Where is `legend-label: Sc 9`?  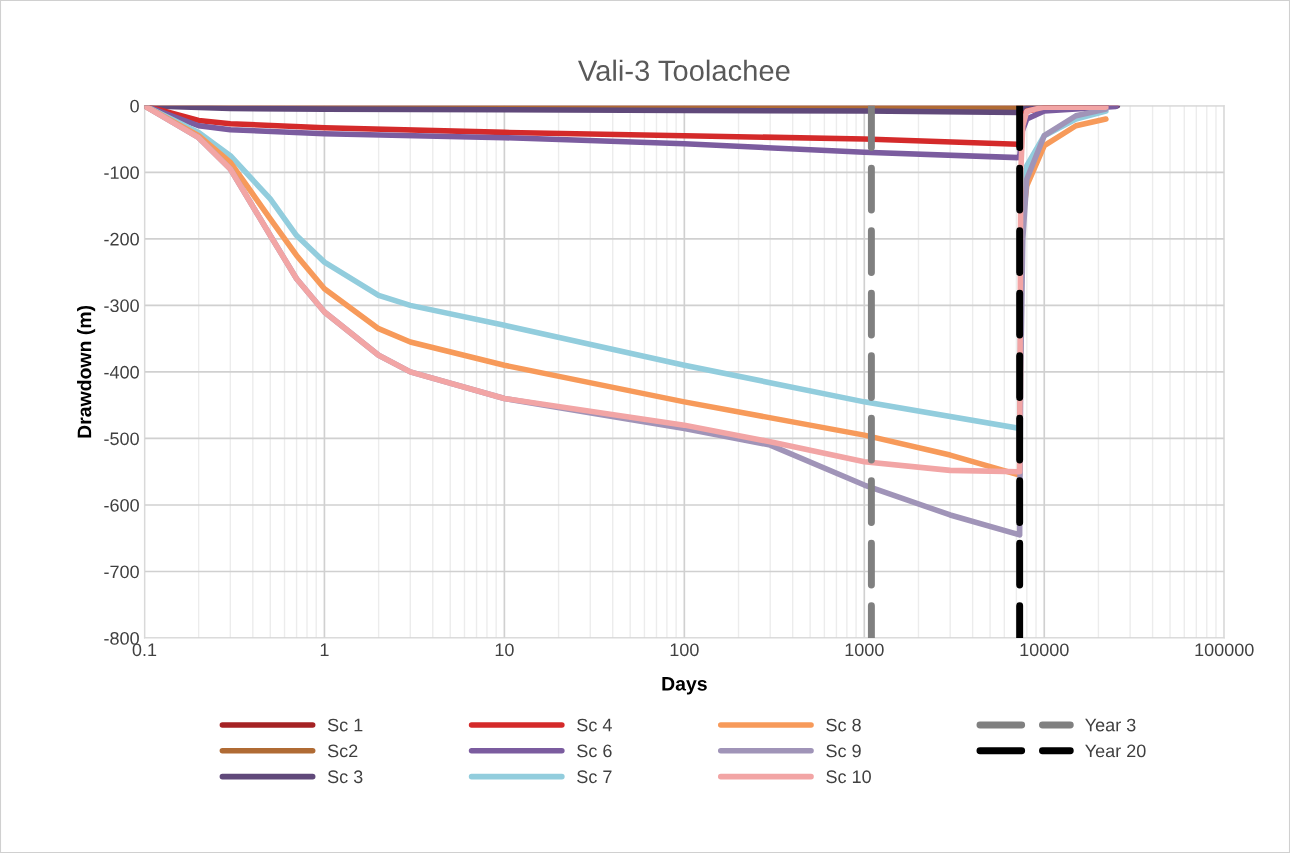 legend-label: Sc 9 is located at coordinates (843, 751).